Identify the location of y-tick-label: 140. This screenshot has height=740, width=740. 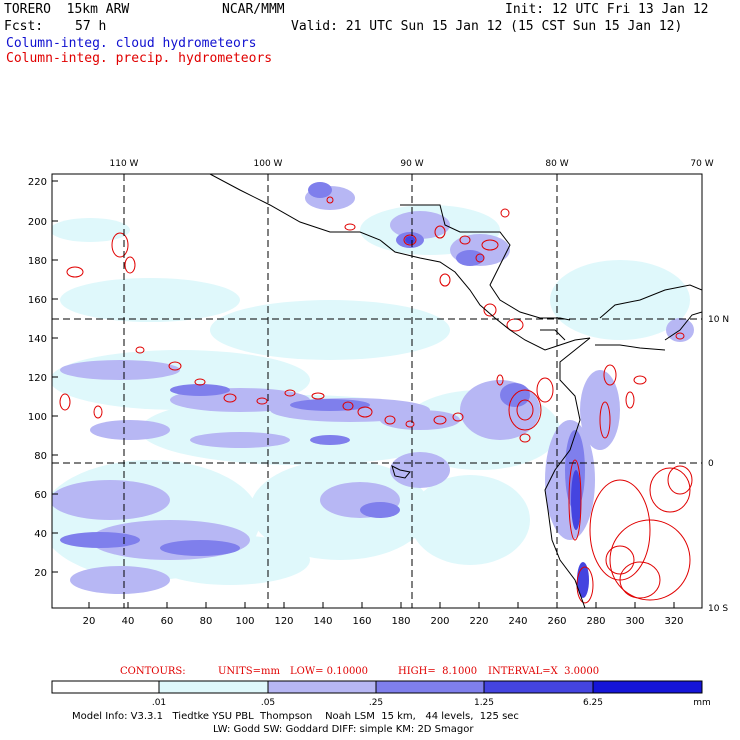
(37, 339).